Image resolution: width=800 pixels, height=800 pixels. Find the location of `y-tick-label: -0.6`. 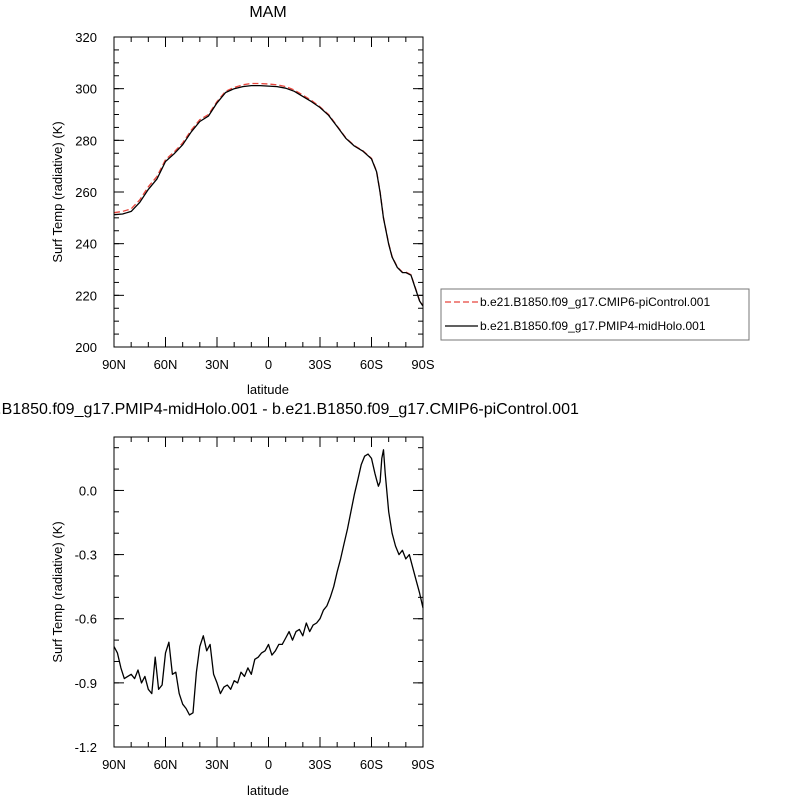

y-tick-label: -0.6 is located at coordinates (86, 619).